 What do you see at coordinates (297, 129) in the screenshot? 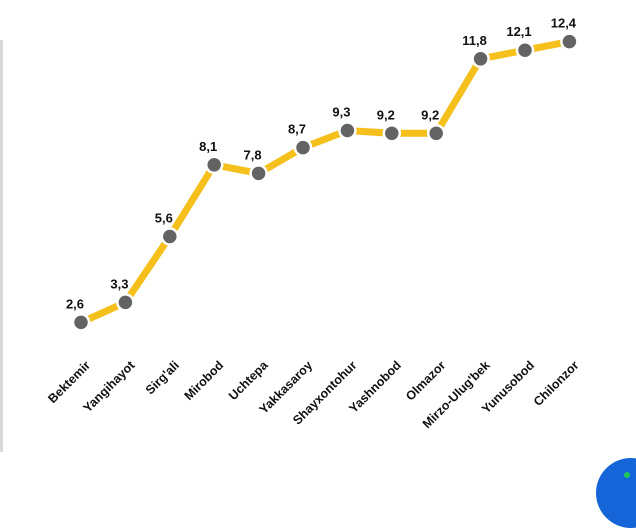
I see `data-value-label: 8,7` at bounding box center [297, 129].